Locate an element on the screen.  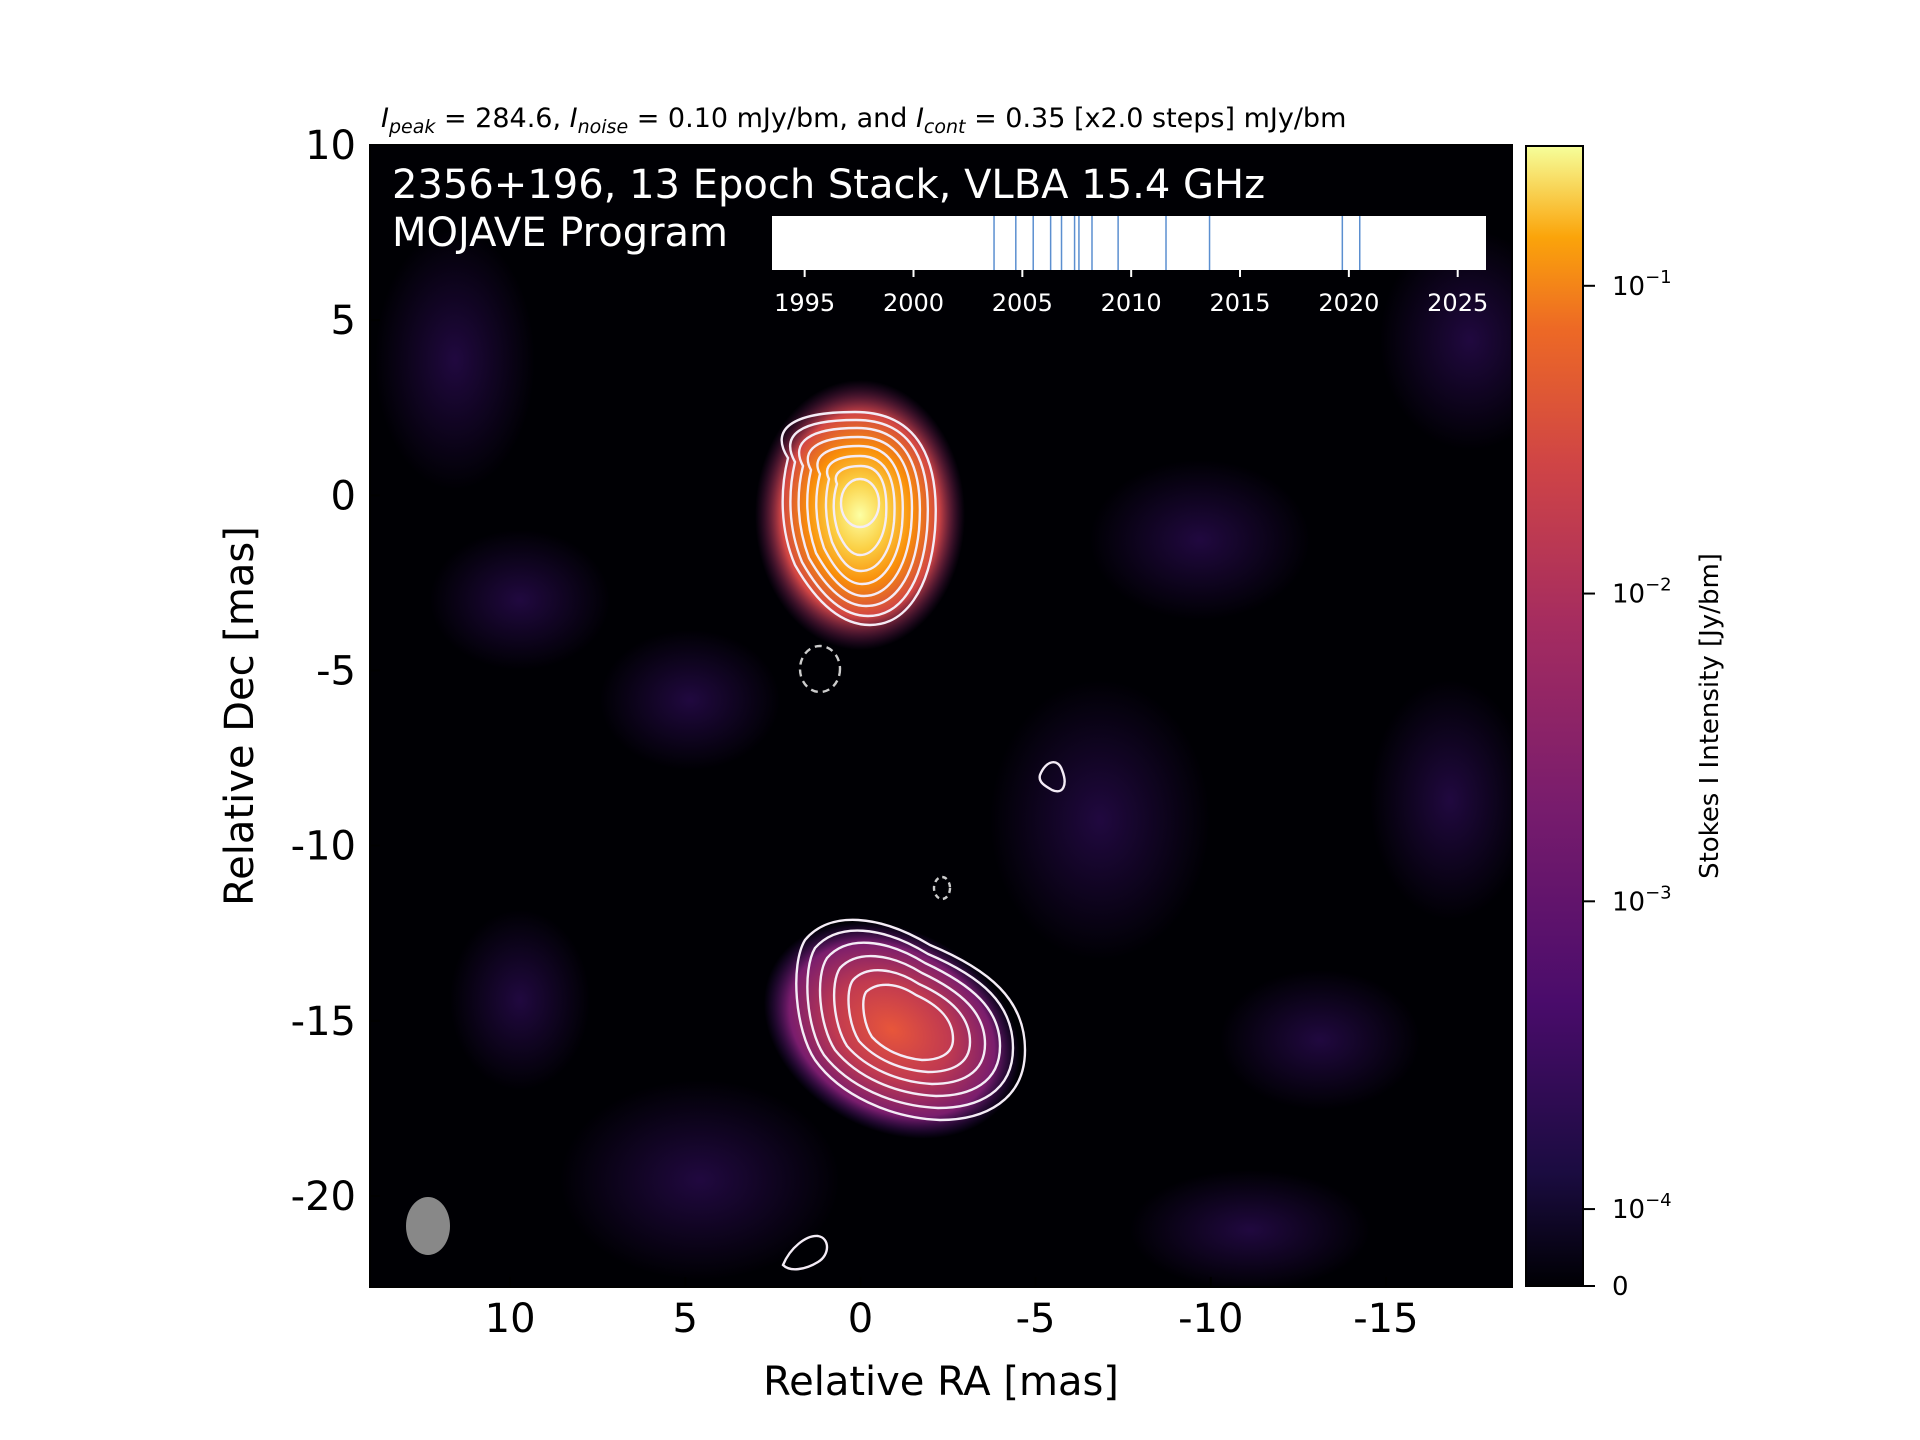
jet-contours is located at coordinates (911, 1020).